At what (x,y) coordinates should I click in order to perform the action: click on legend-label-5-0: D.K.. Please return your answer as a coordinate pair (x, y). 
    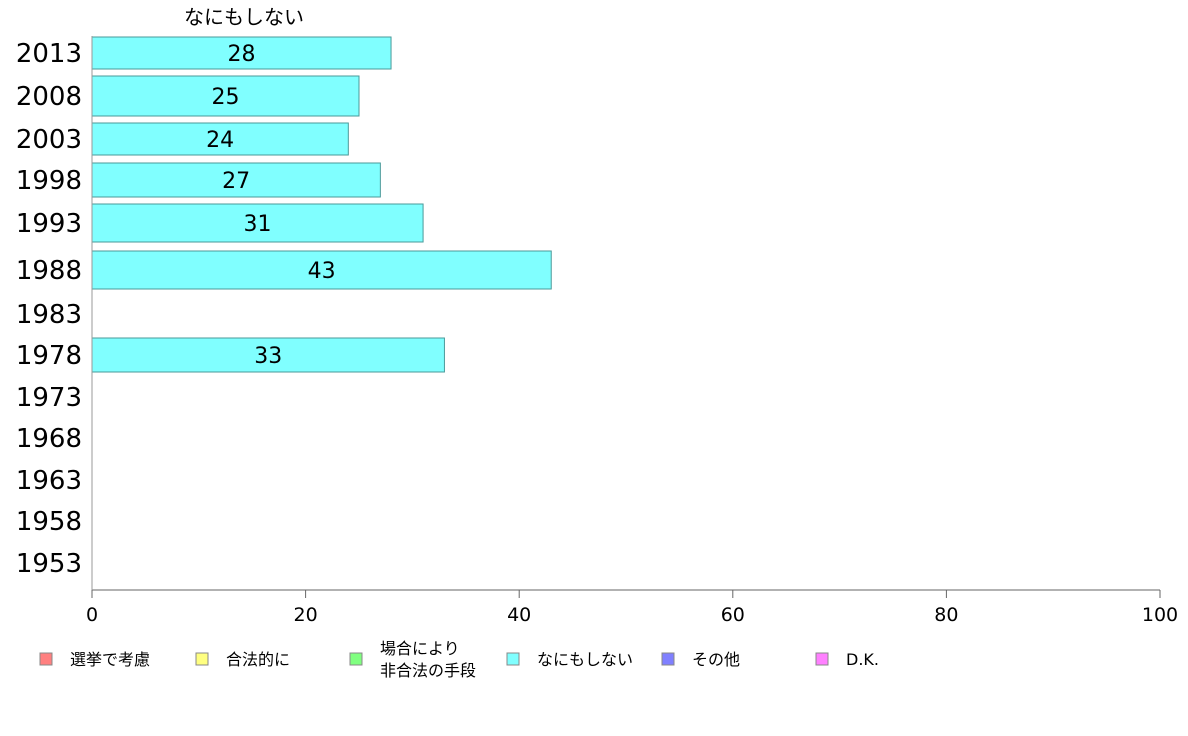
    Looking at the image, I should click on (862, 659).